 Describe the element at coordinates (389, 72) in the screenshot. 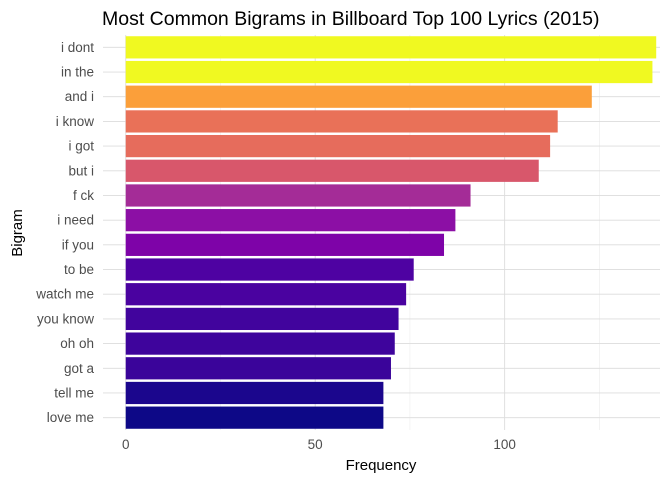

I see `bar-in-the` at that location.